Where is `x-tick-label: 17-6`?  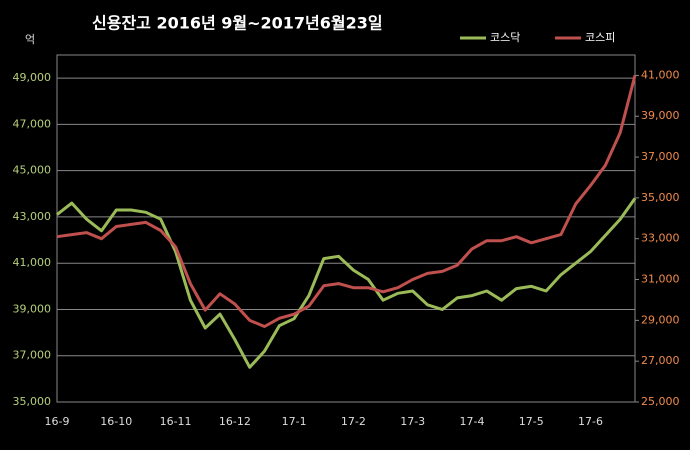 x-tick-label: 17-6 is located at coordinates (590, 421).